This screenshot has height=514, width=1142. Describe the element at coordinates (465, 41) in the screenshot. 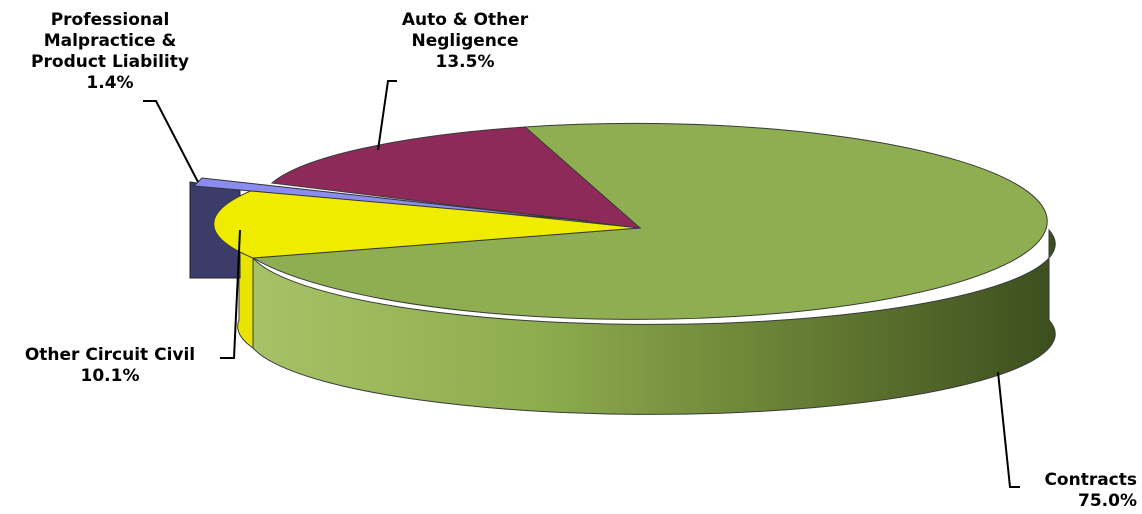

I see `label-auto-negligence: Auto & Other Negligence 13.5%` at that location.